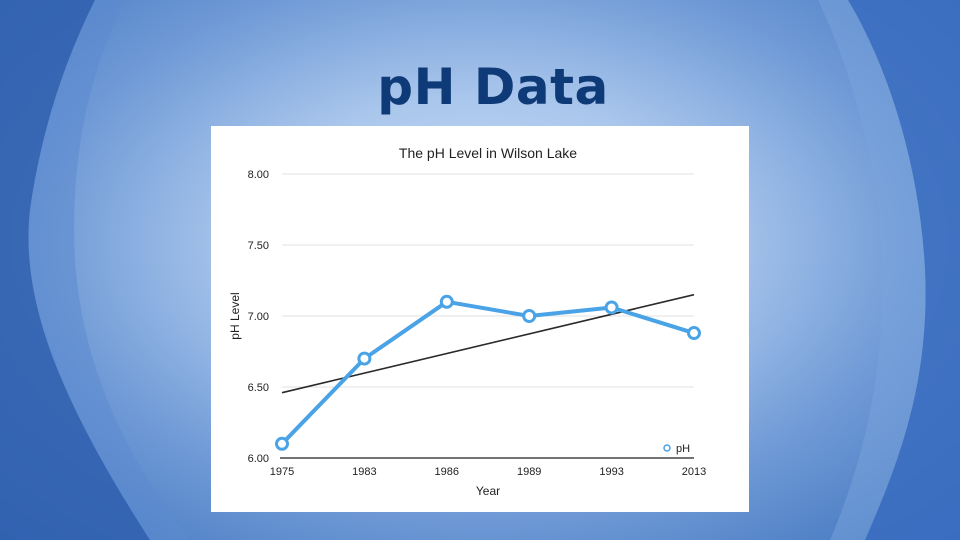 This screenshot has width=960, height=540. Describe the element at coordinates (235, 315) in the screenshot. I see `y-axis-label: pH Level` at that location.